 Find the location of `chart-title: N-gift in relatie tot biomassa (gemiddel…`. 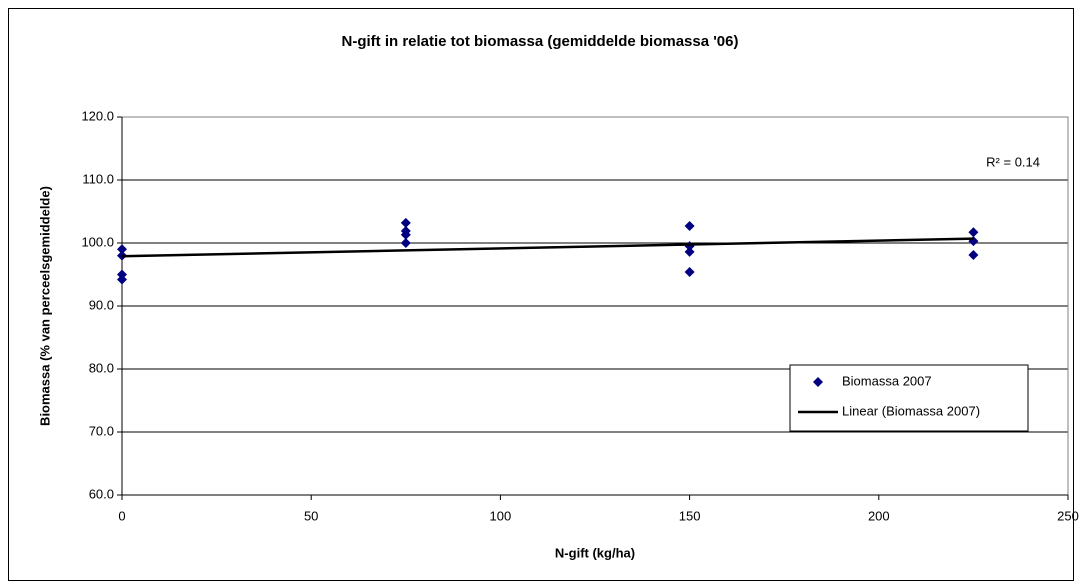

chart-title: N-gift in relatie tot biomassa (gemiddel… is located at coordinates (540, 41).